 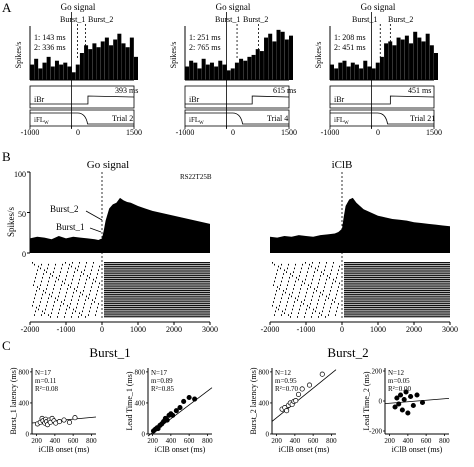 What do you see at coordinates (422, 118) in the screenshot?
I see `trial-label: Trial 21` at bounding box center [422, 118].